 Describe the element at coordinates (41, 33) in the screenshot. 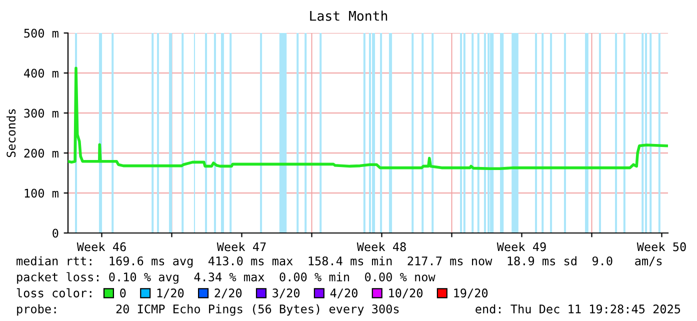

I see `y-tick-label: 500 m` at that location.